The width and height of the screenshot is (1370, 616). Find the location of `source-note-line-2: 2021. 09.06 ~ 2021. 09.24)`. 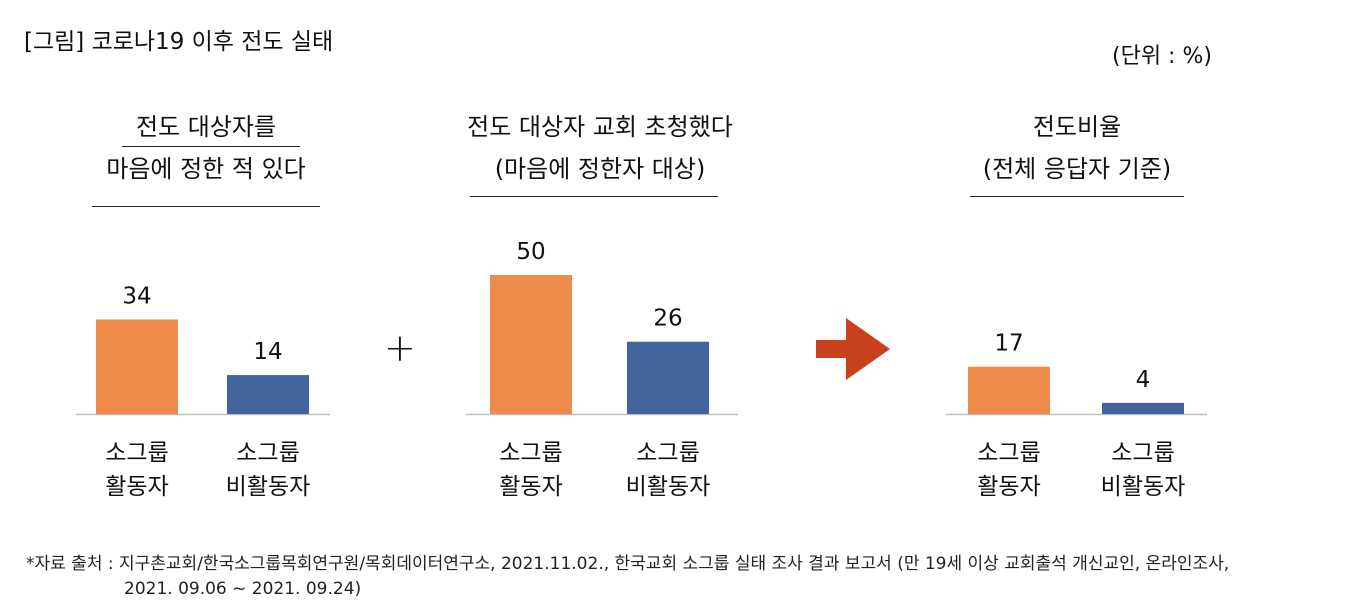

source-note-line-2: 2021. 09.06 ~ 2021. 09.24) is located at coordinates (243, 589).